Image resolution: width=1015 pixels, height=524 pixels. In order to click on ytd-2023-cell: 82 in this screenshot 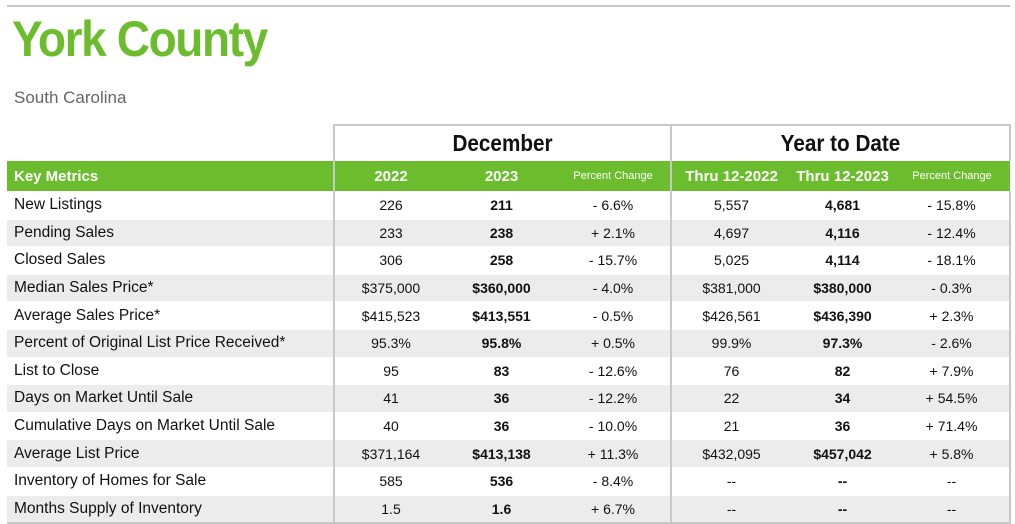, I will do `click(843, 370)`.